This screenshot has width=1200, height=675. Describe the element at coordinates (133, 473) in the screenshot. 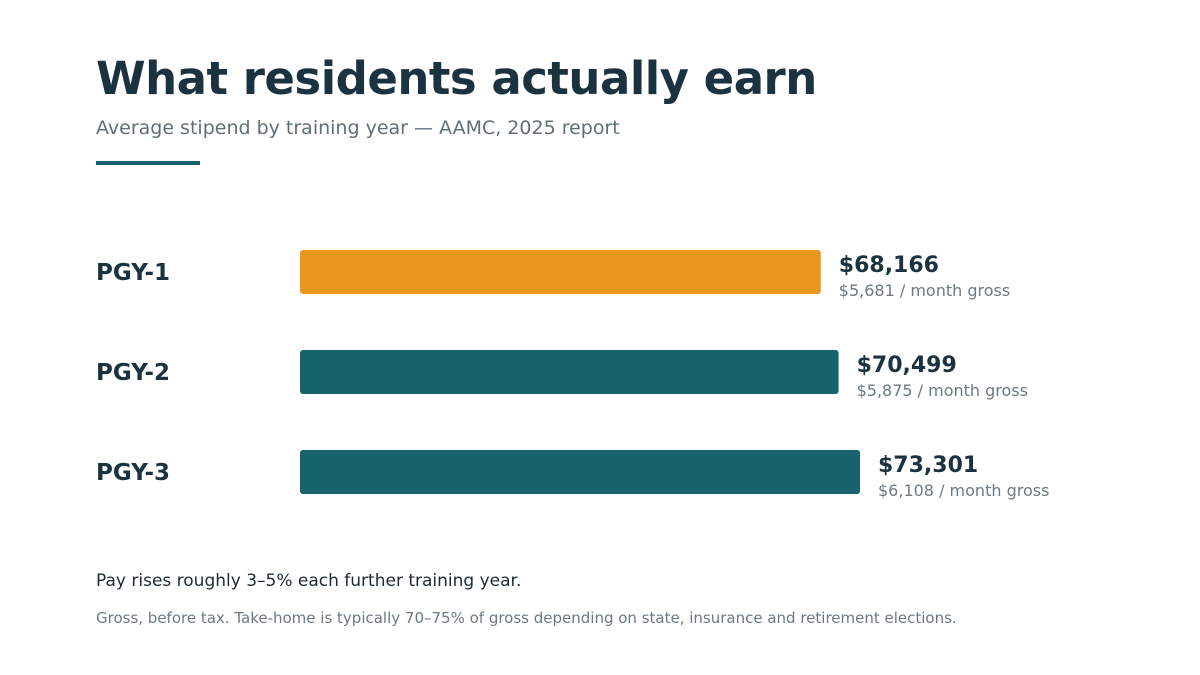

I see `category-label-pgy-3: PGY-3` at that location.